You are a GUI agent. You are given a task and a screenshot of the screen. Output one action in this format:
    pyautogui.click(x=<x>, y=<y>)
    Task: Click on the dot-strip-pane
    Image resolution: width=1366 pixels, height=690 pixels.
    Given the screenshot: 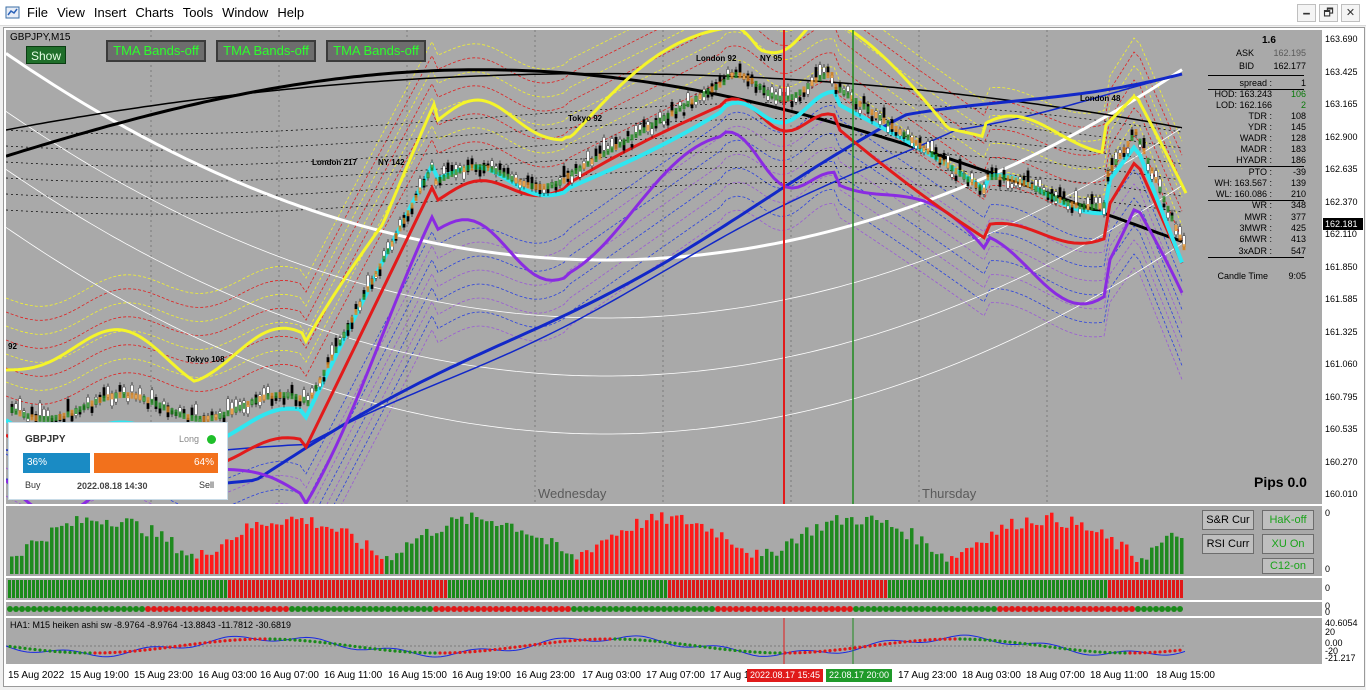 What is the action you would take?
    pyautogui.click(x=664, y=609)
    